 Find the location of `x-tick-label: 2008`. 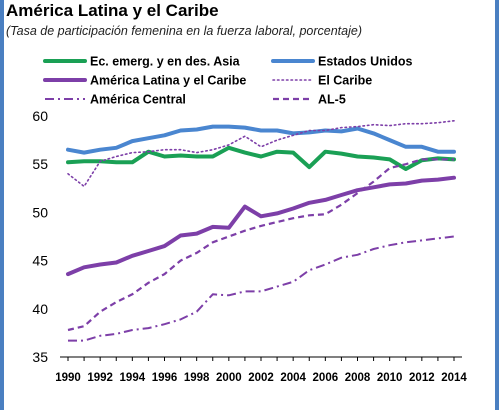

x-tick-label: 2008 is located at coordinates (358, 378).